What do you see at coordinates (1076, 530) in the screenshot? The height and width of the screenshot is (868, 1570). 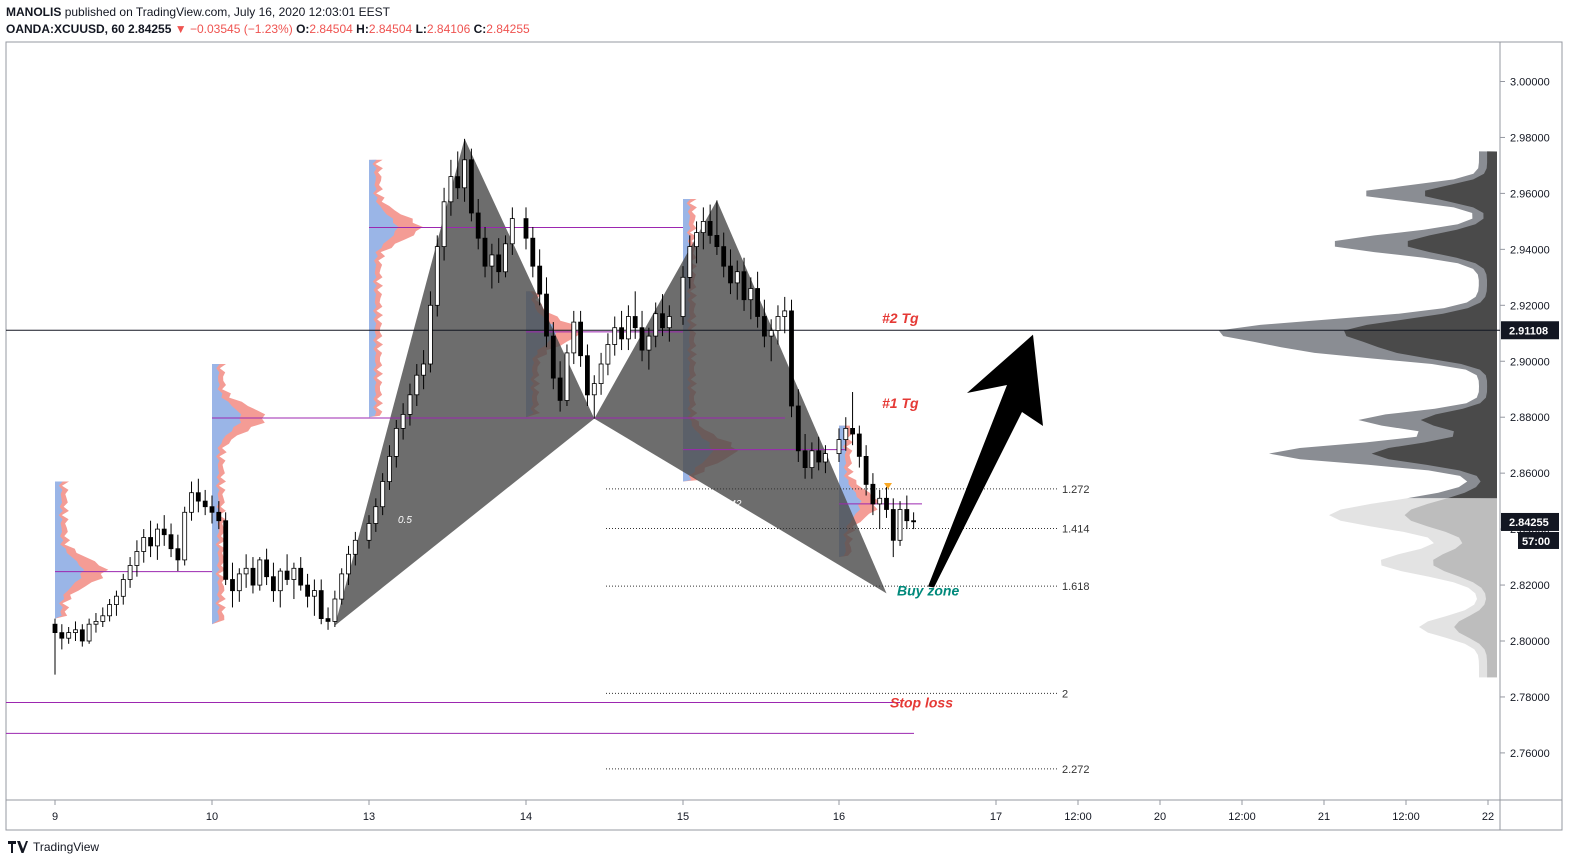 I see `fib-label-1: 1.414` at bounding box center [1076, 530].